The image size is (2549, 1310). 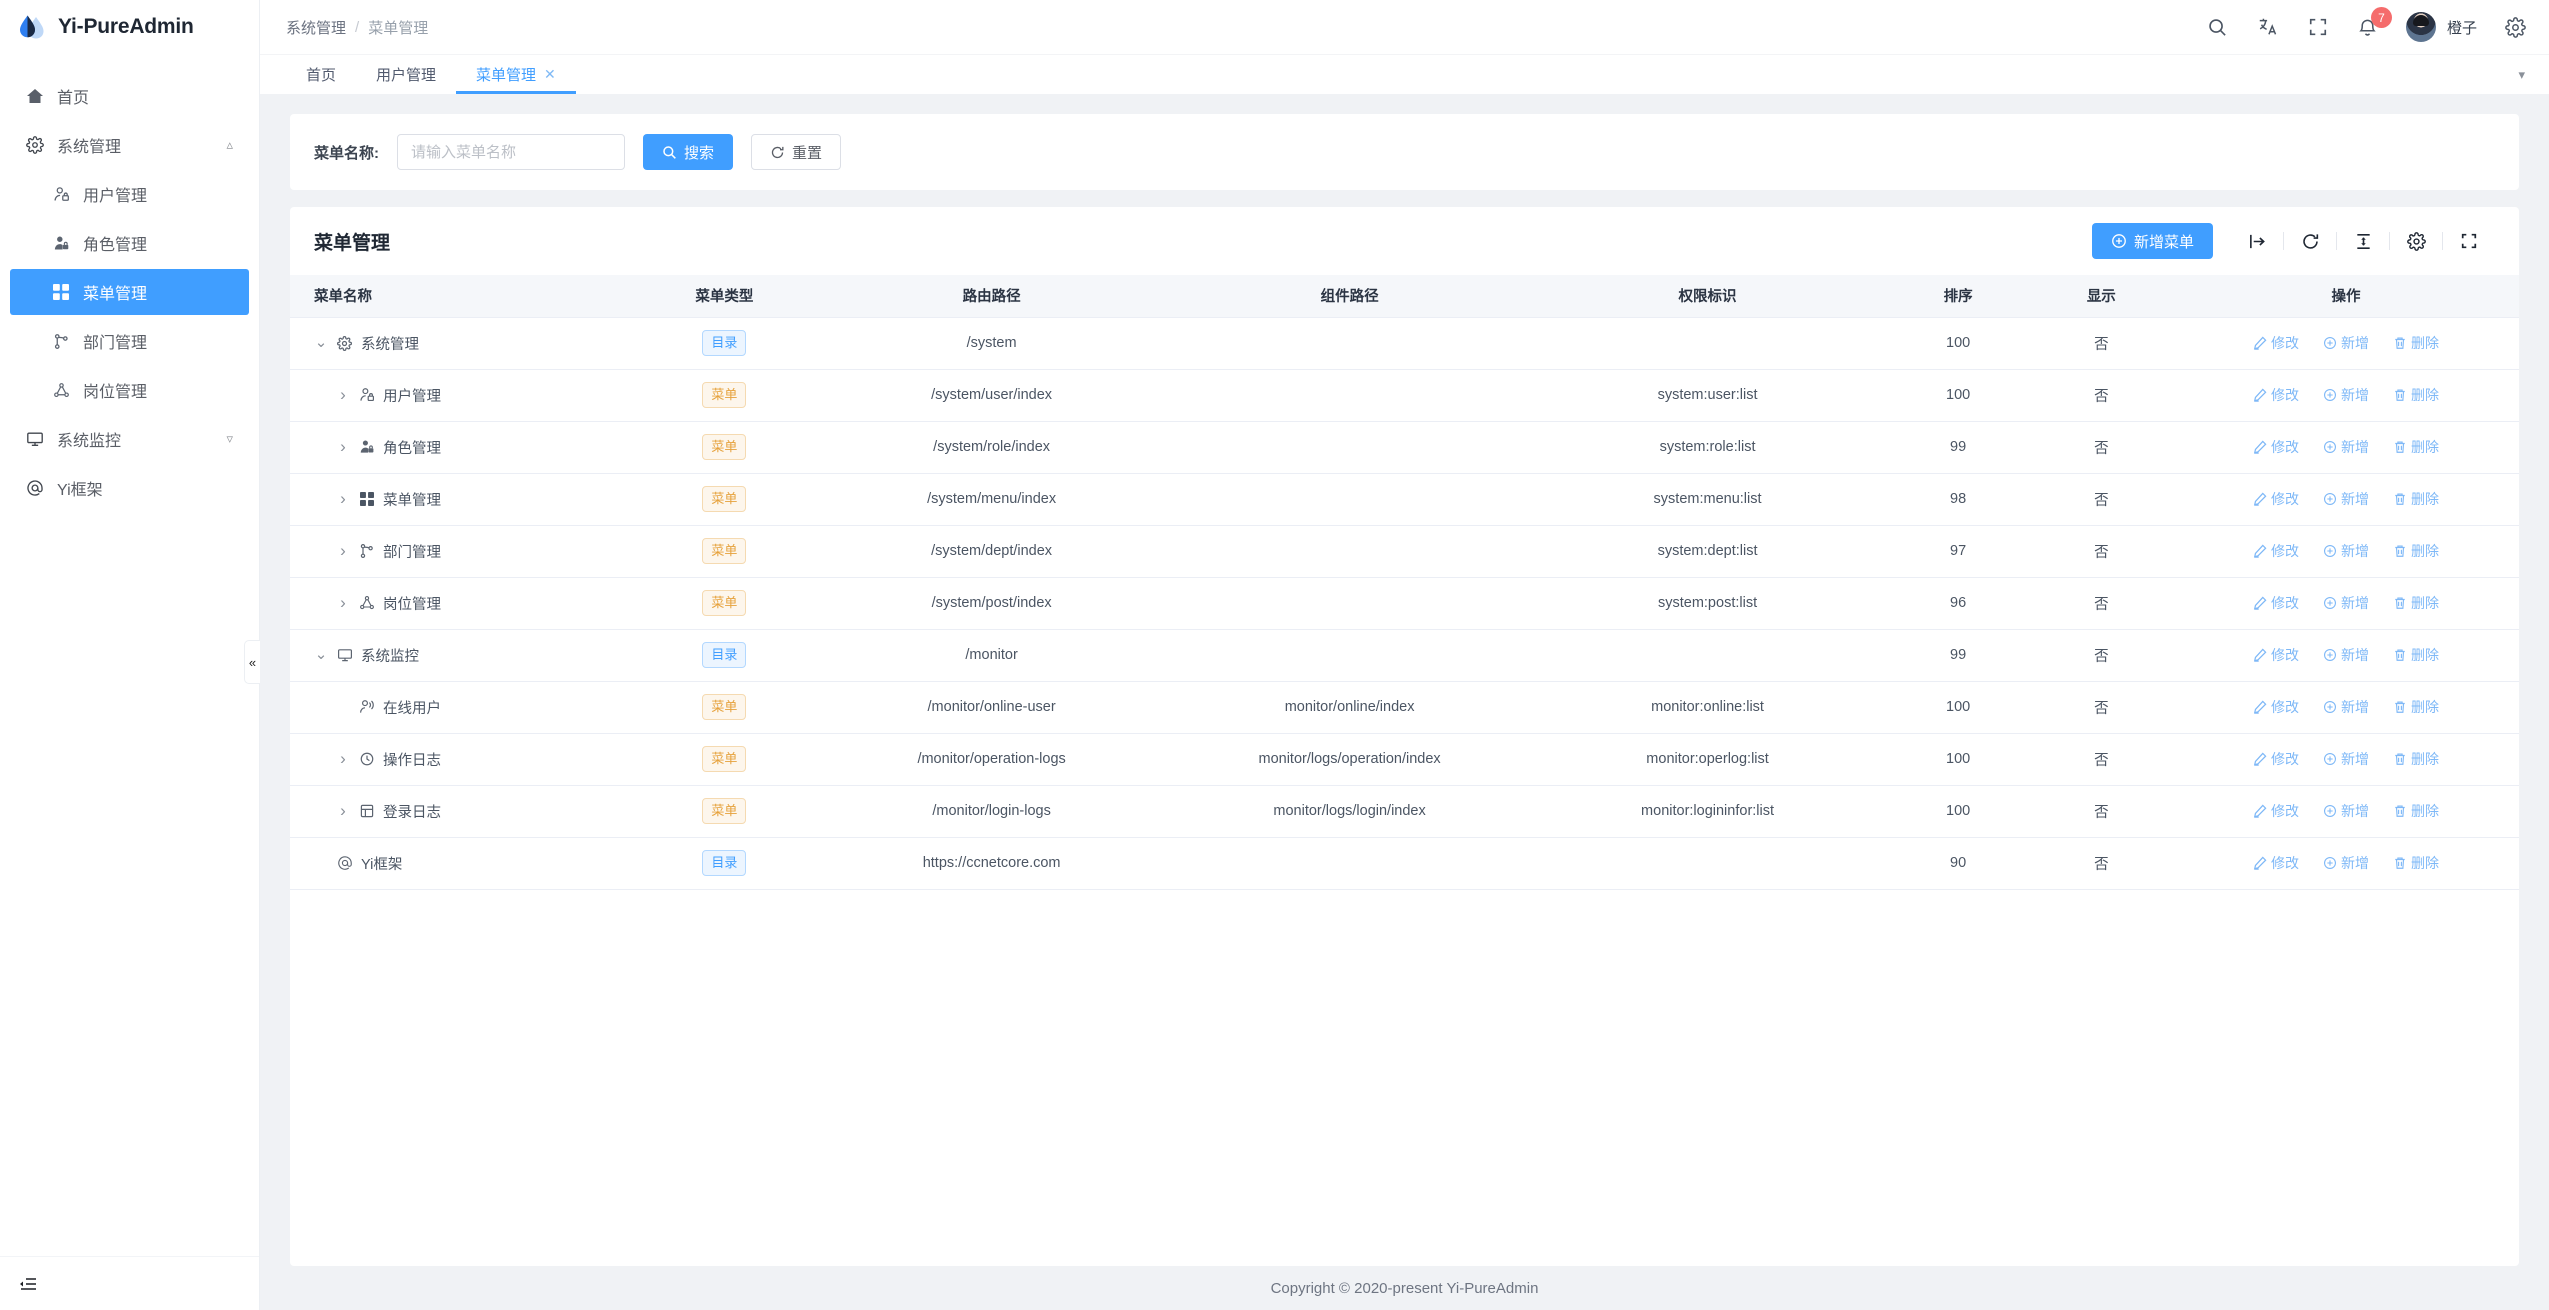 I want to click on search-icon, so click(x=2218, y=27).